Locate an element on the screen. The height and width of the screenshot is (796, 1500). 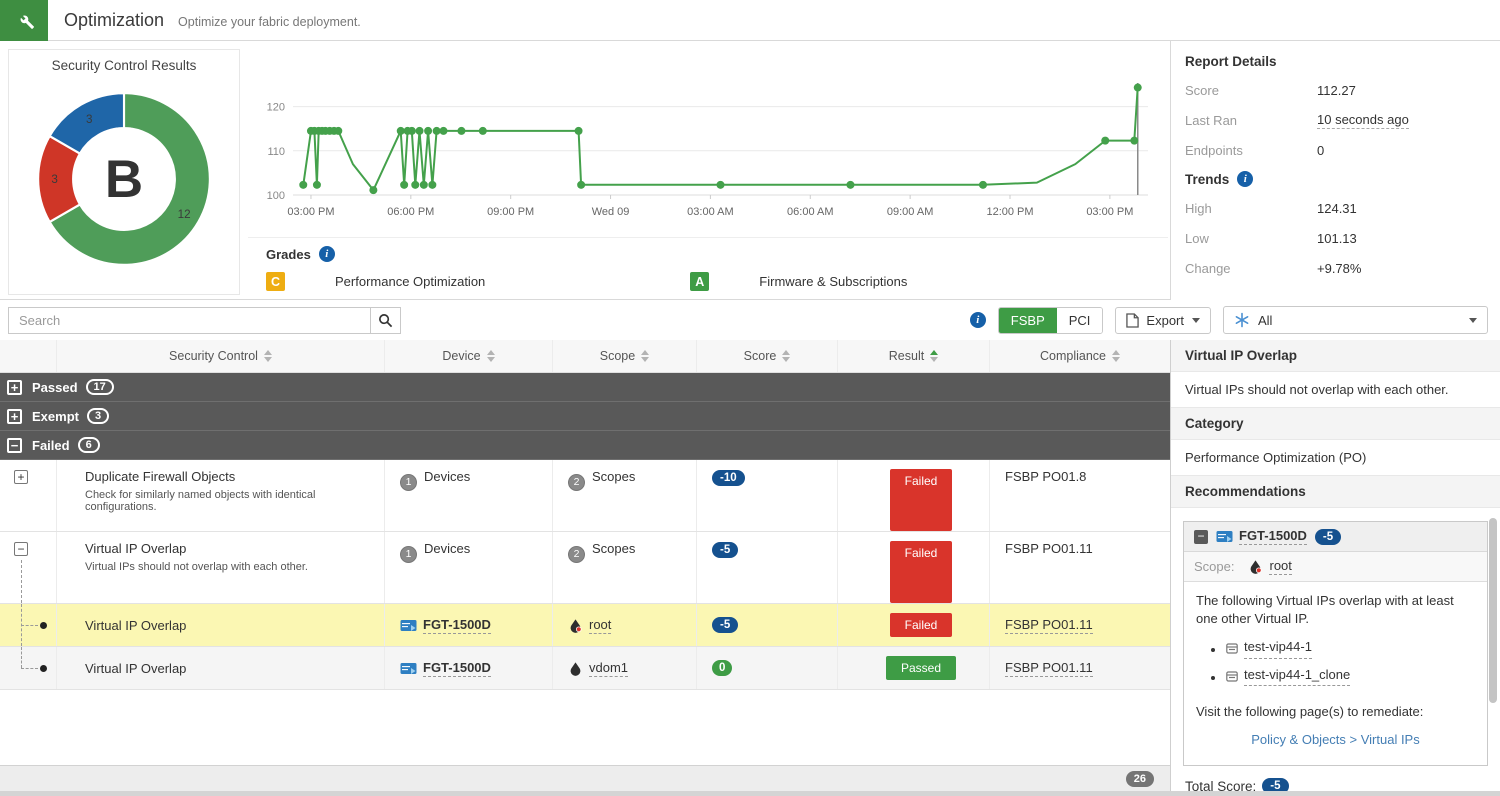
change-label: Change is located at coordinates (1208, 268).